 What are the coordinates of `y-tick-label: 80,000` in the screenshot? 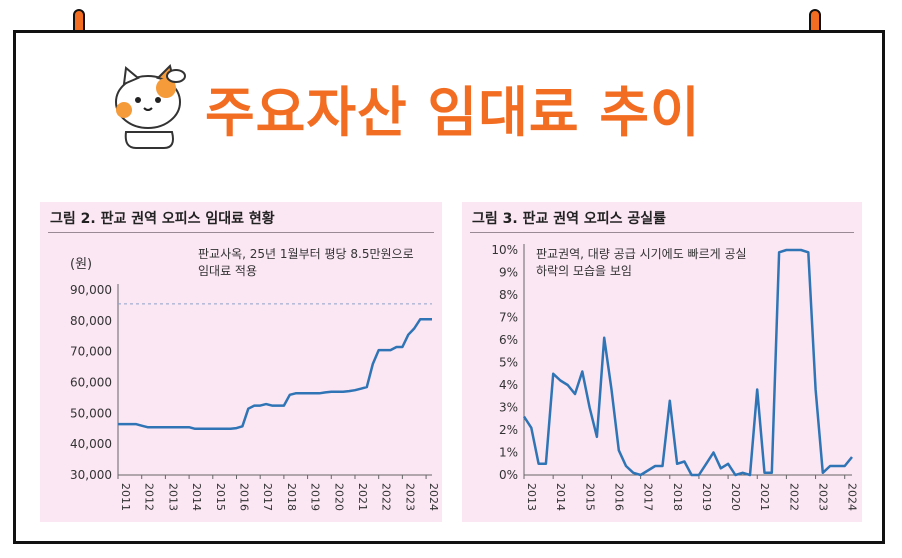 It's located at (91, 321).